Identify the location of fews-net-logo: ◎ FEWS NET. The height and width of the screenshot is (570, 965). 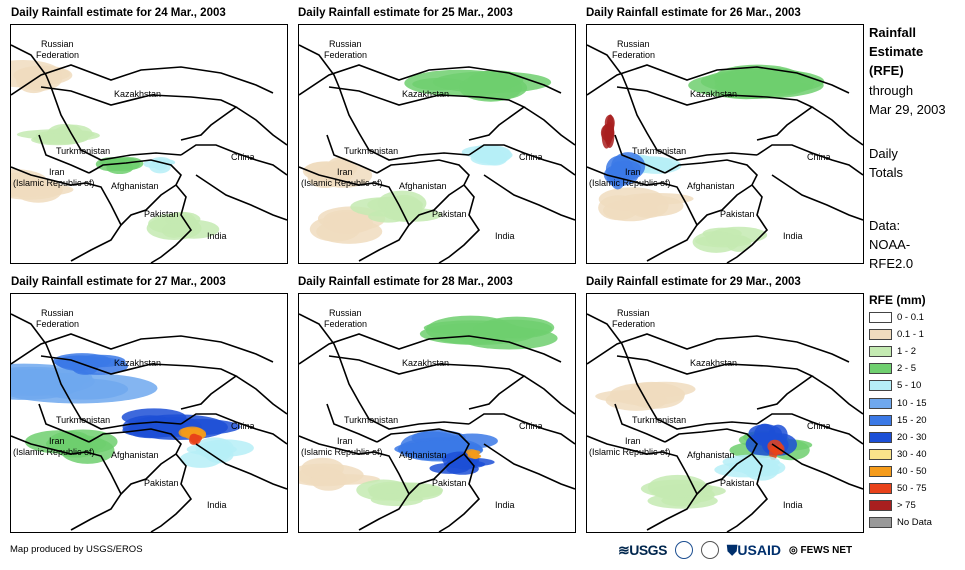
(820, 550).